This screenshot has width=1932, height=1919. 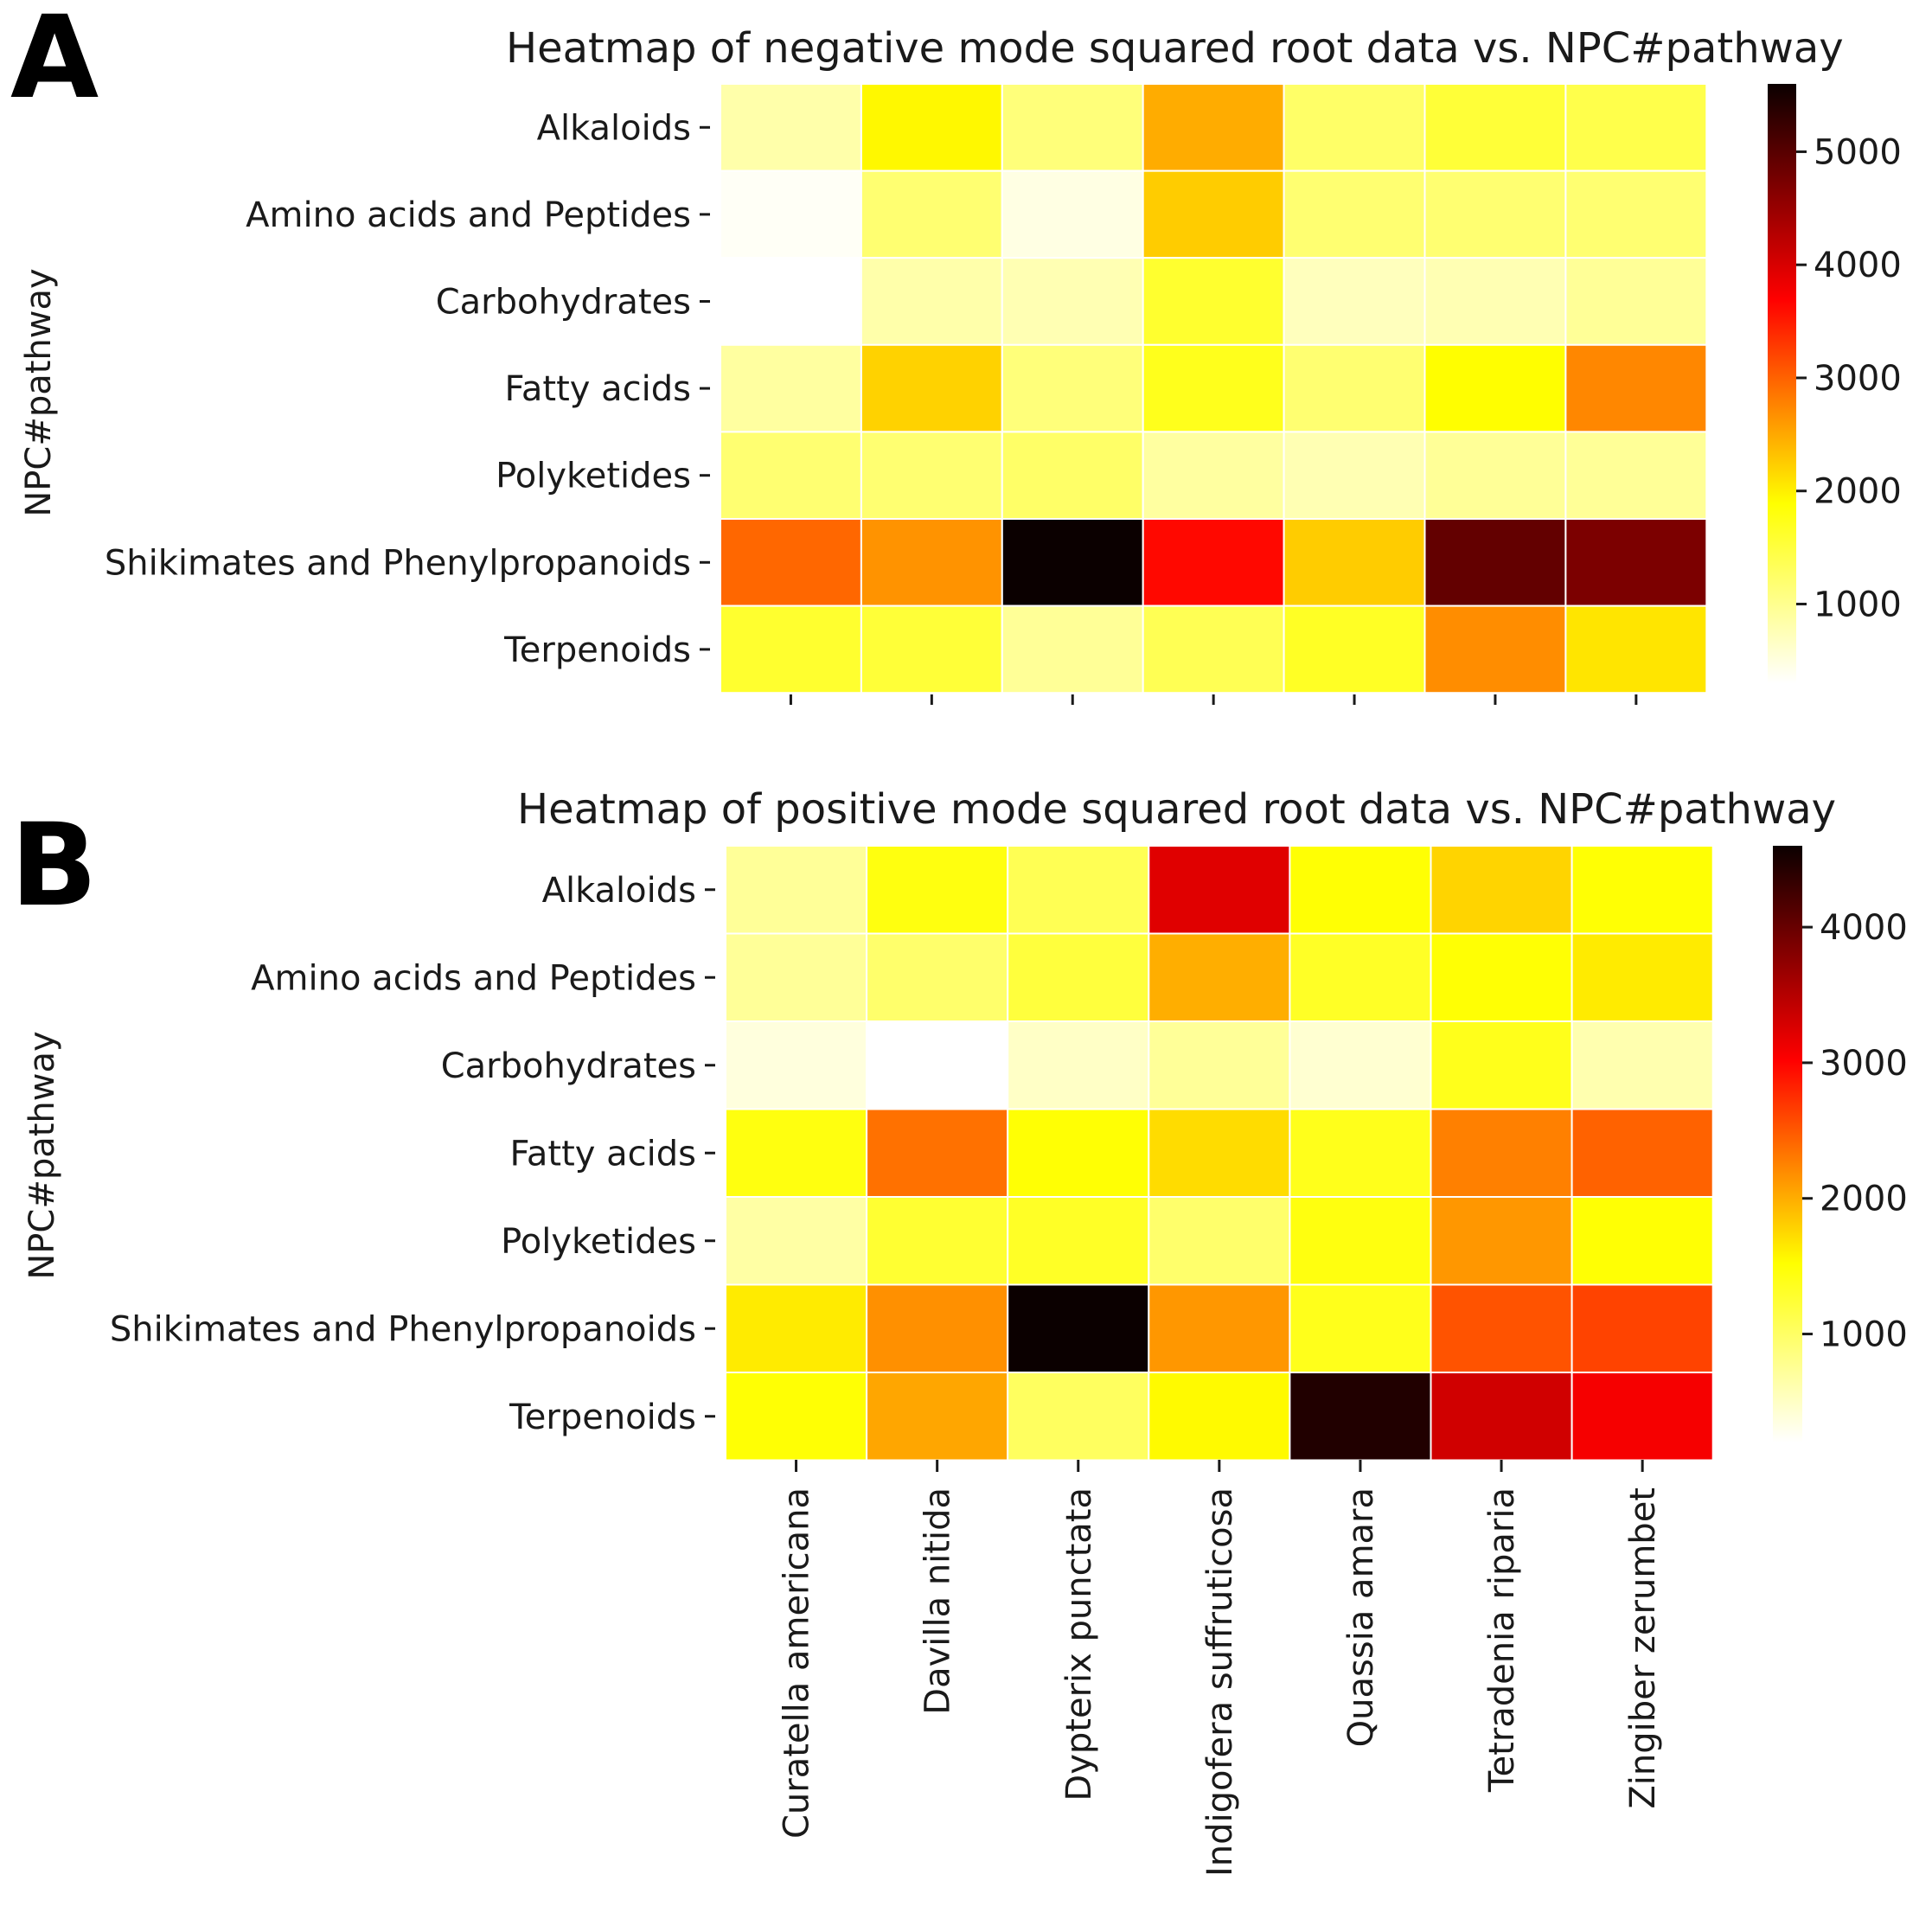 What do you see at coordinates (1858, 492) in the screenshot?
I see `colorbar-tick-label: 2000` at bounding box center [1858, 492].